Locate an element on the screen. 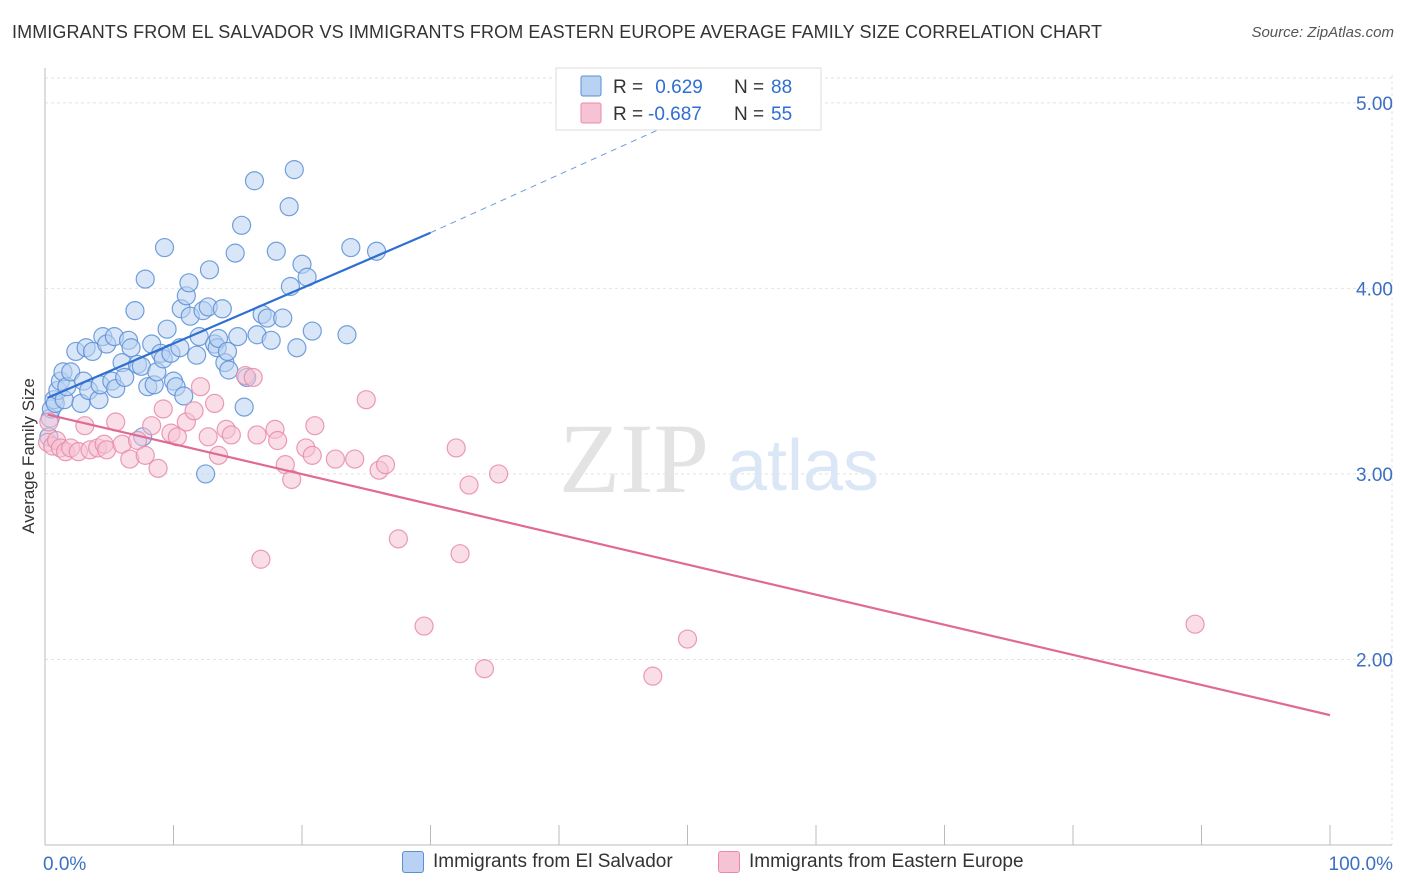  y-tick-label: 2.00 is located at coordinates (1374, 660).